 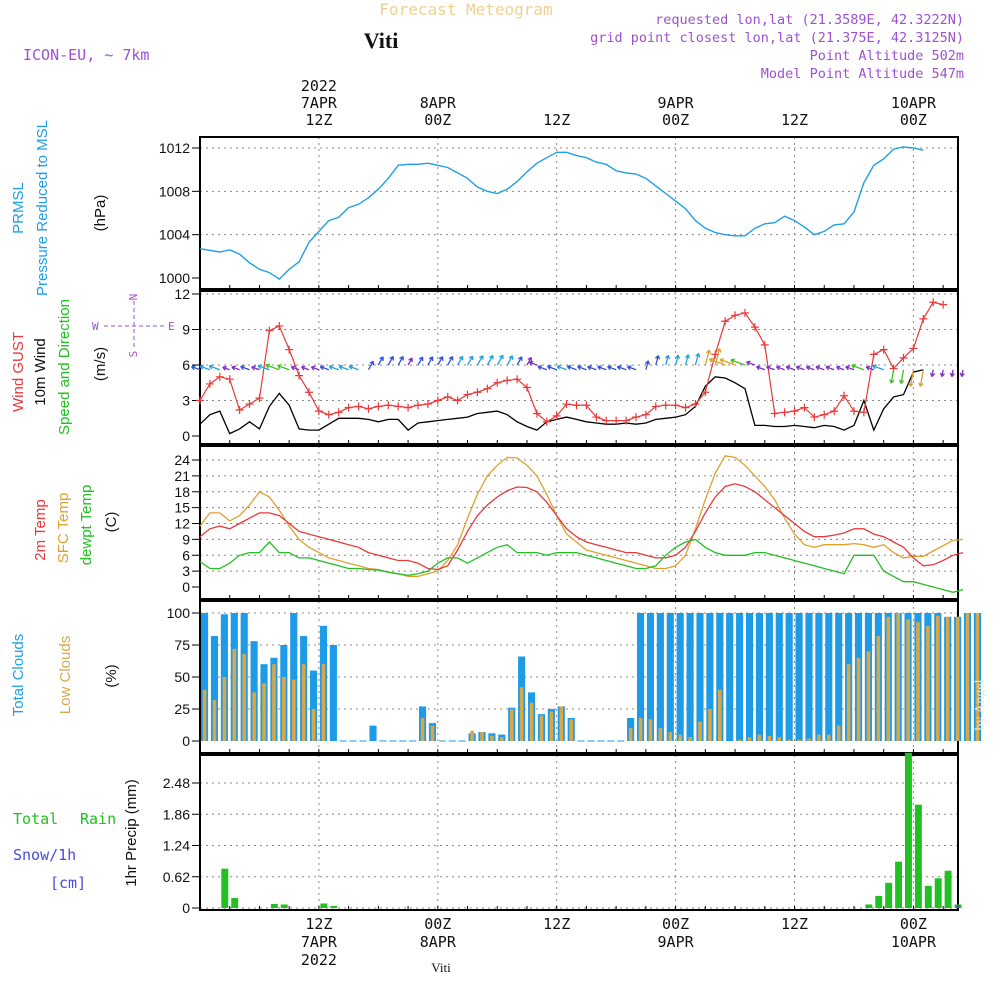 What do you see at coordinates (59, 208) in the screenshot?
I see `pressure-labels: PRMSL Pressure Reduced to MSL (hPa)` at bounding box center [59, 208].